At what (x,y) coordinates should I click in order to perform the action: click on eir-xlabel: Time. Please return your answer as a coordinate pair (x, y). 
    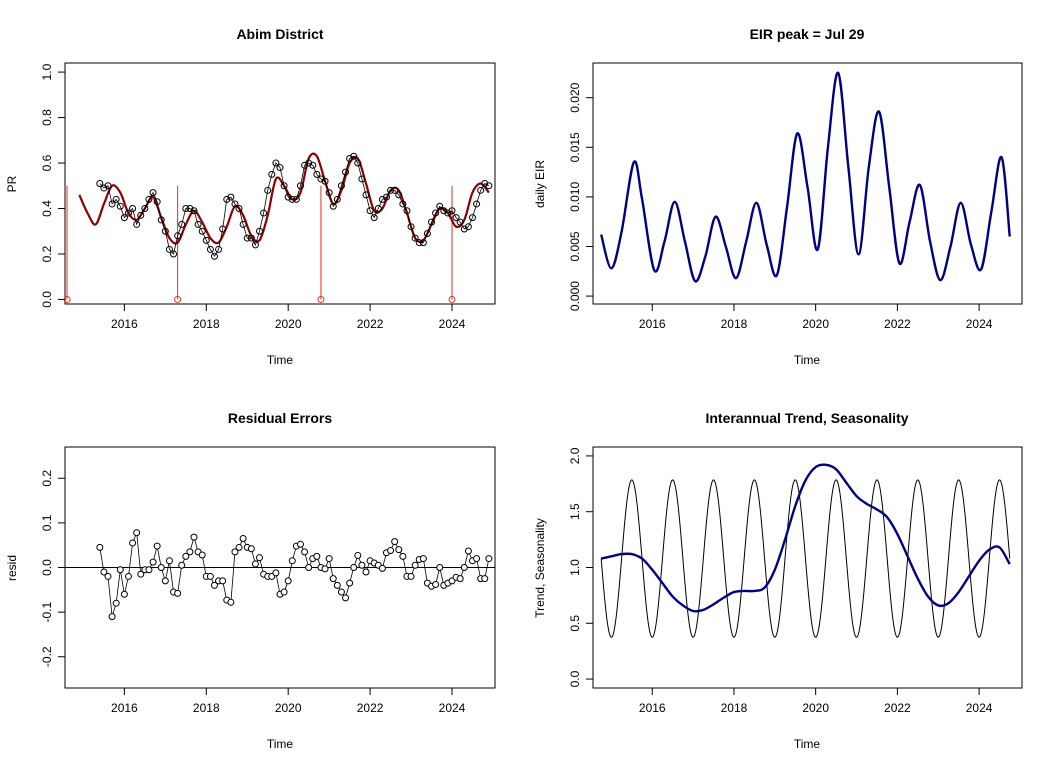
    Looking at the image, I should click on (807, 360).